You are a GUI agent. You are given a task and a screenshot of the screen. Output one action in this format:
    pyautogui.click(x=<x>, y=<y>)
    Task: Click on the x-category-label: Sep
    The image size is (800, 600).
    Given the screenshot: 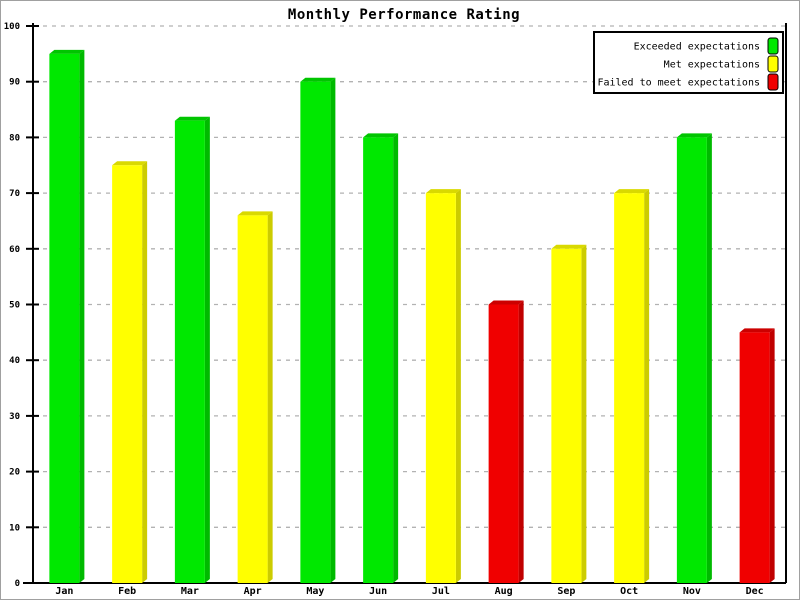 What is the action you would take?
    pyautogui.click(x=566, y=591)
    